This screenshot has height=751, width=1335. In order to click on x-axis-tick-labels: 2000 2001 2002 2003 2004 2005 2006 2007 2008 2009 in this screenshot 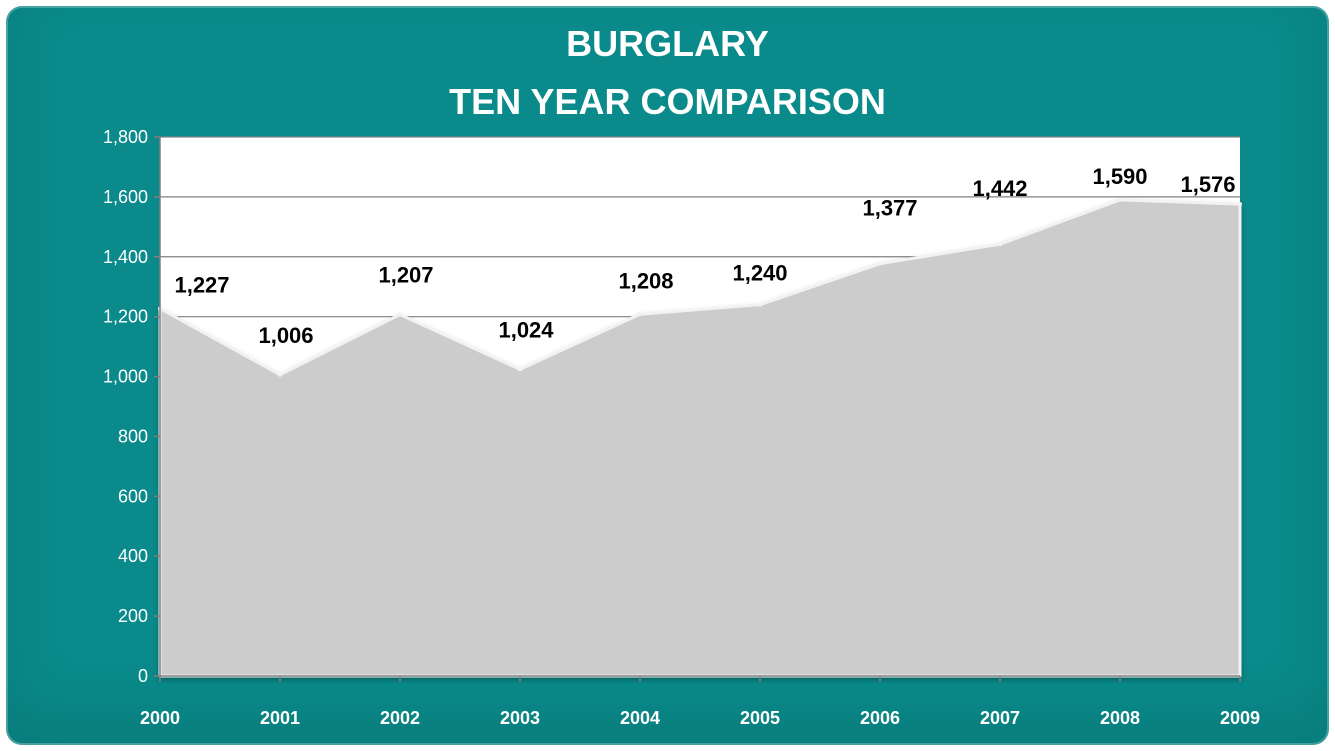, I will do `click(700, 718)`.